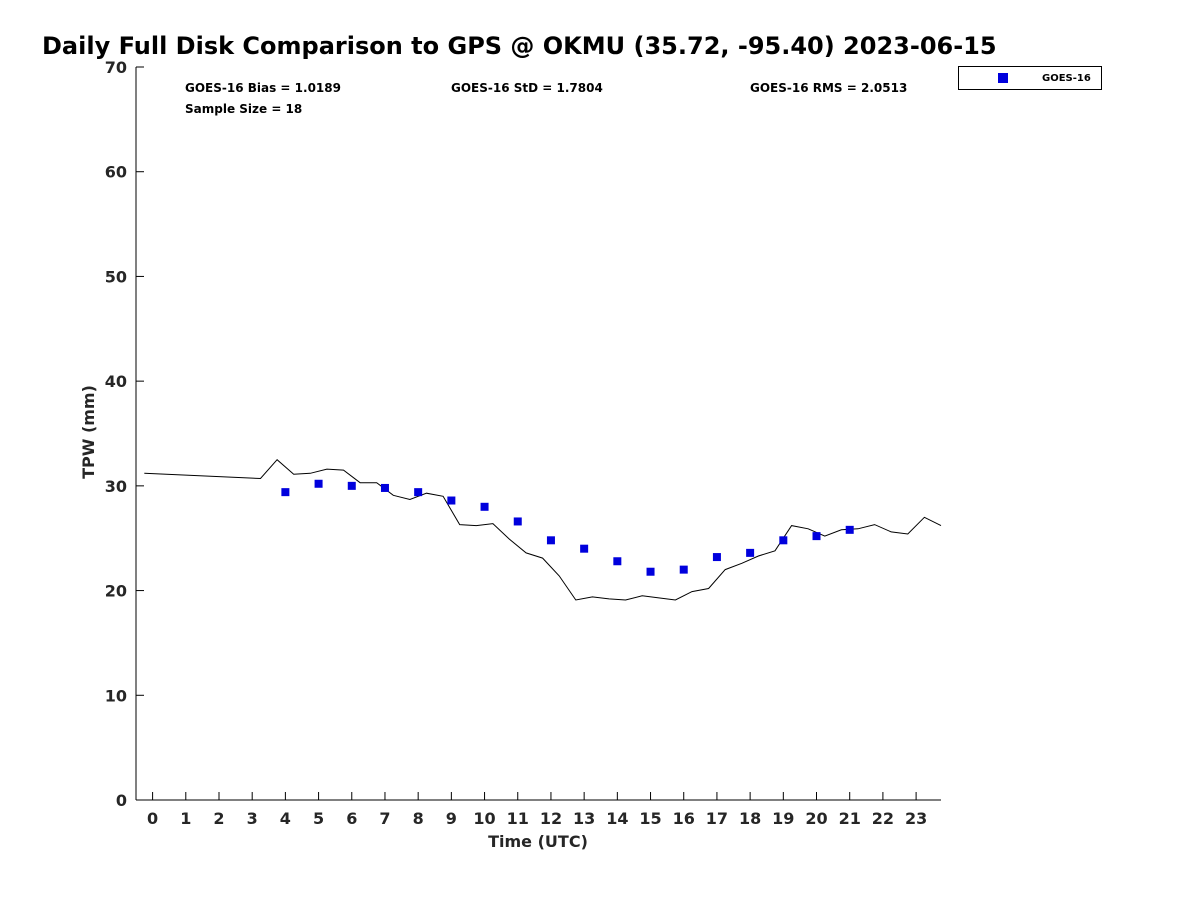 Image resolution: width=1200 pixels, height=900 pixels. I want to click on stat-sample-size: Sample Size = 18, so click(243, 109).